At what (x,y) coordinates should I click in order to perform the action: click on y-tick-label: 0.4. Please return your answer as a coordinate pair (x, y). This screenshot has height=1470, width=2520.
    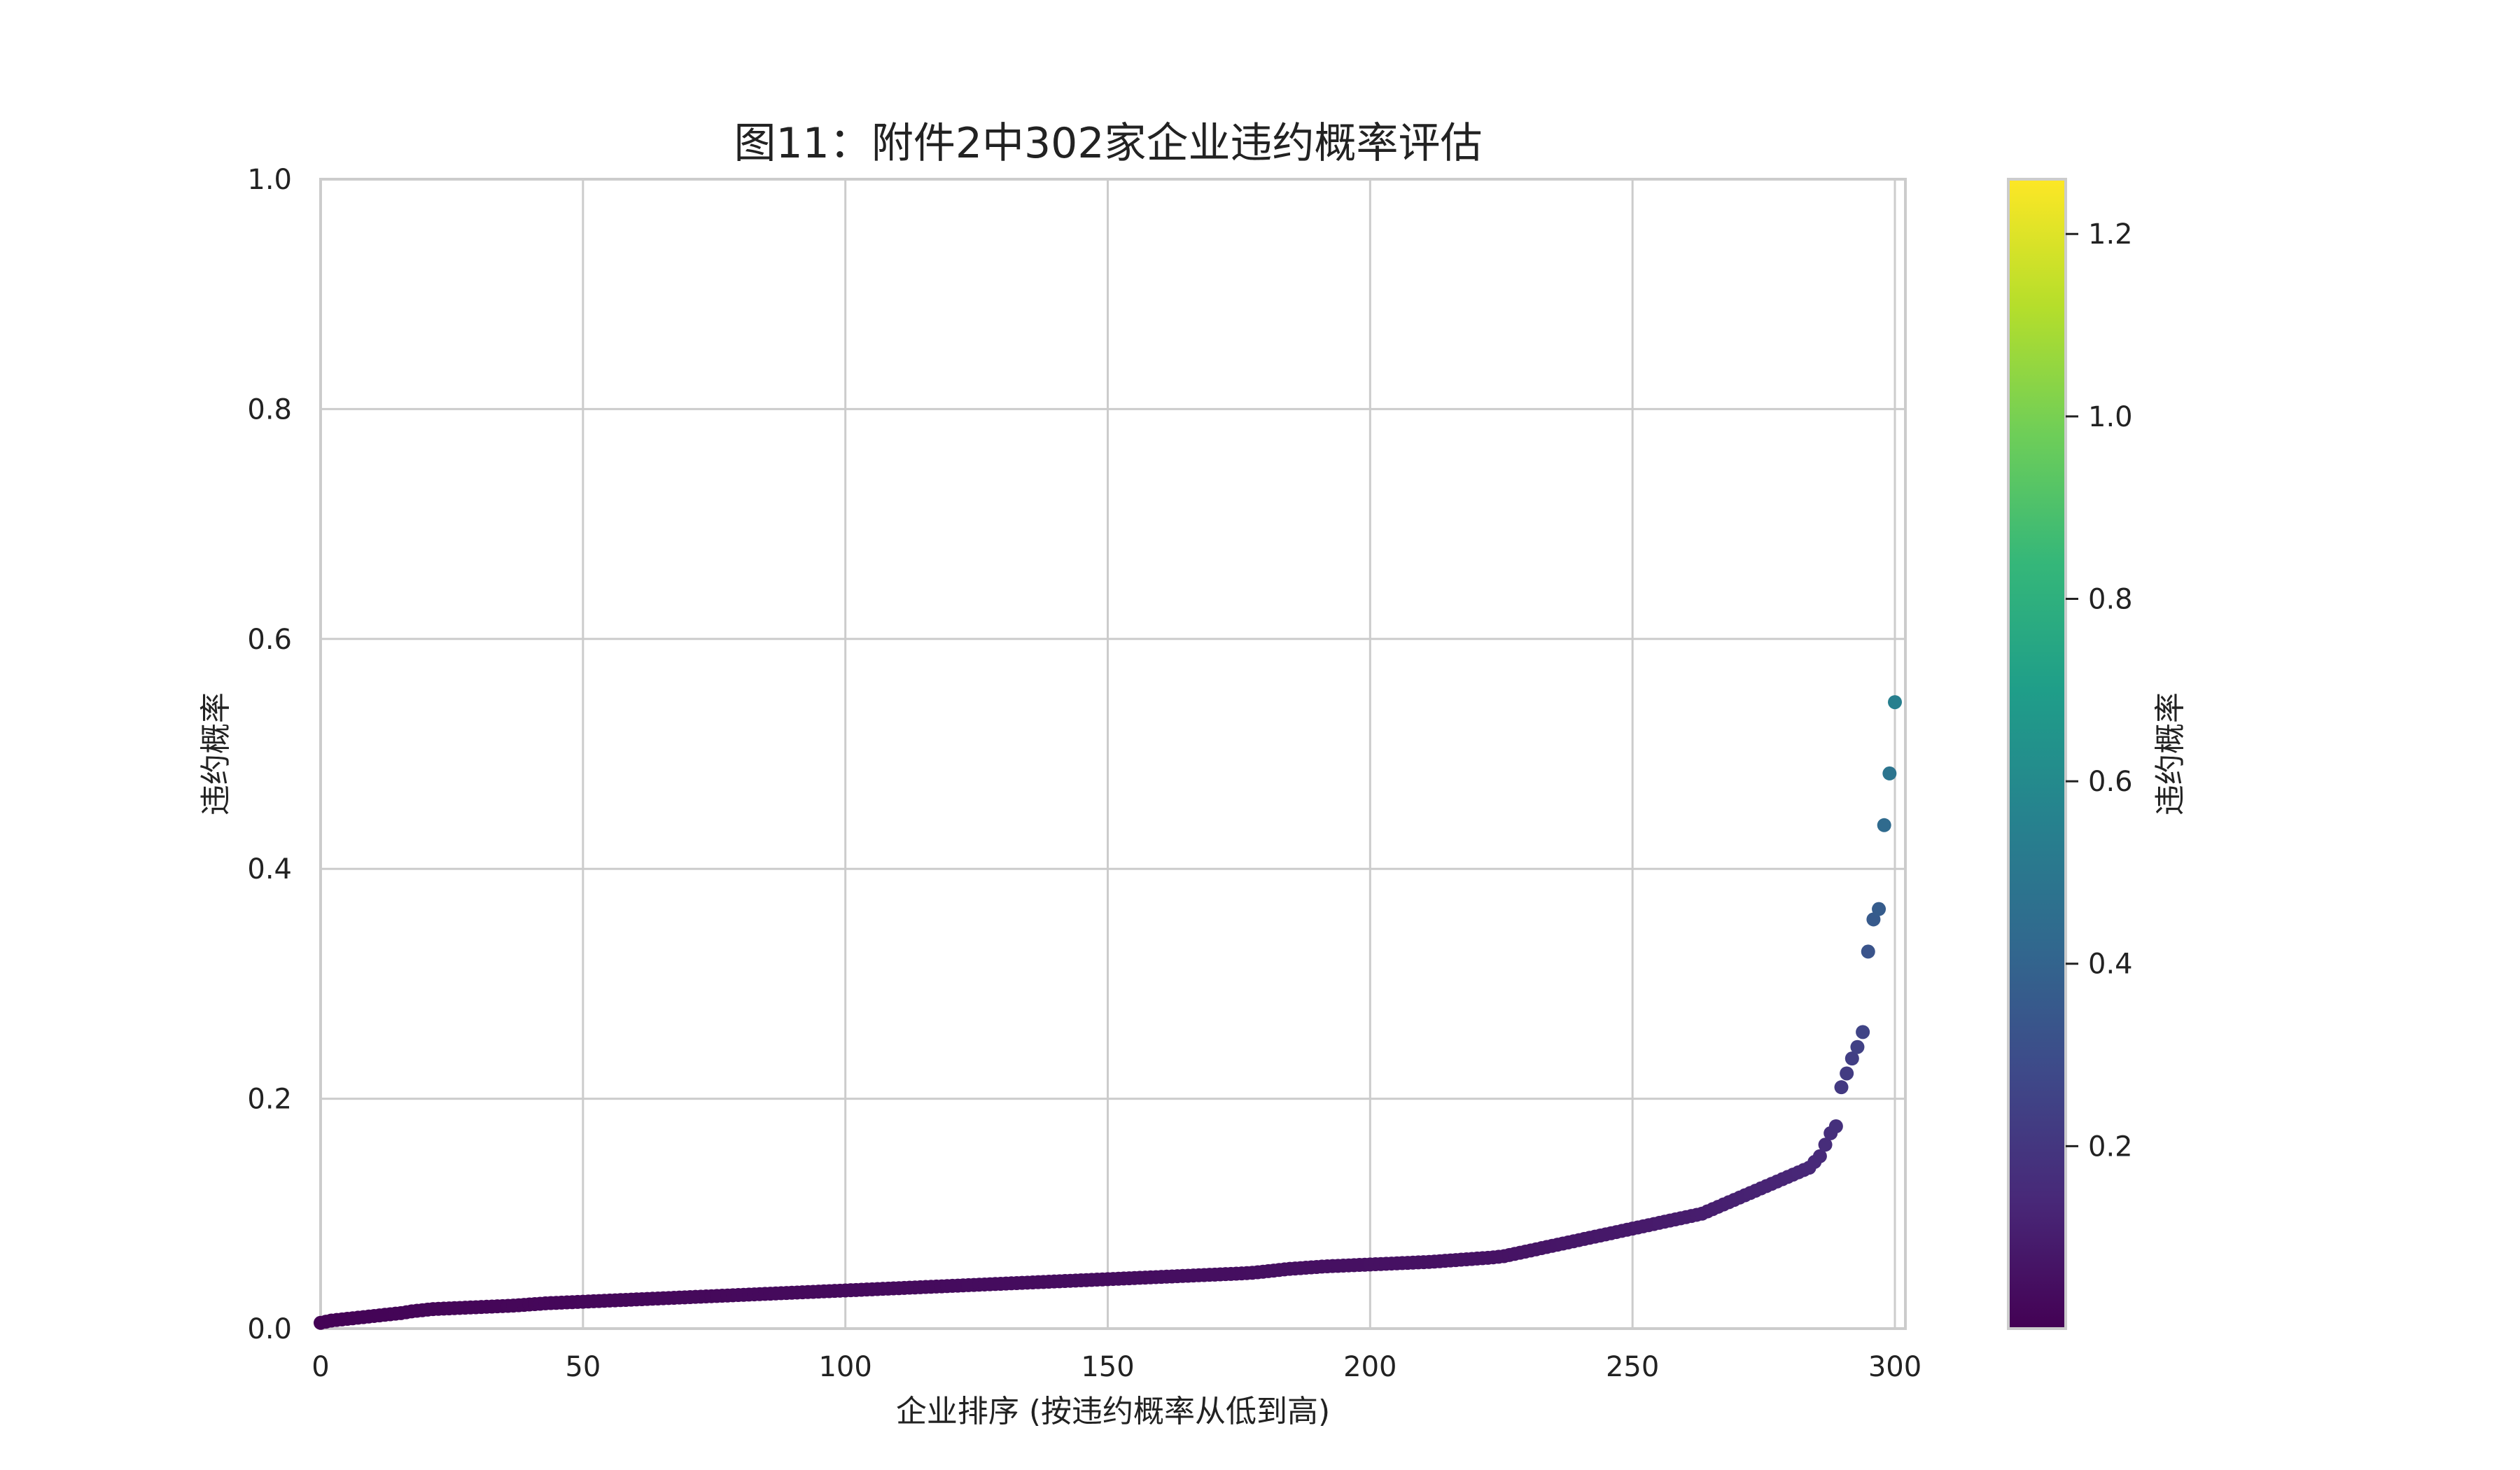
    Looking at the image, I should click on (269, 869).